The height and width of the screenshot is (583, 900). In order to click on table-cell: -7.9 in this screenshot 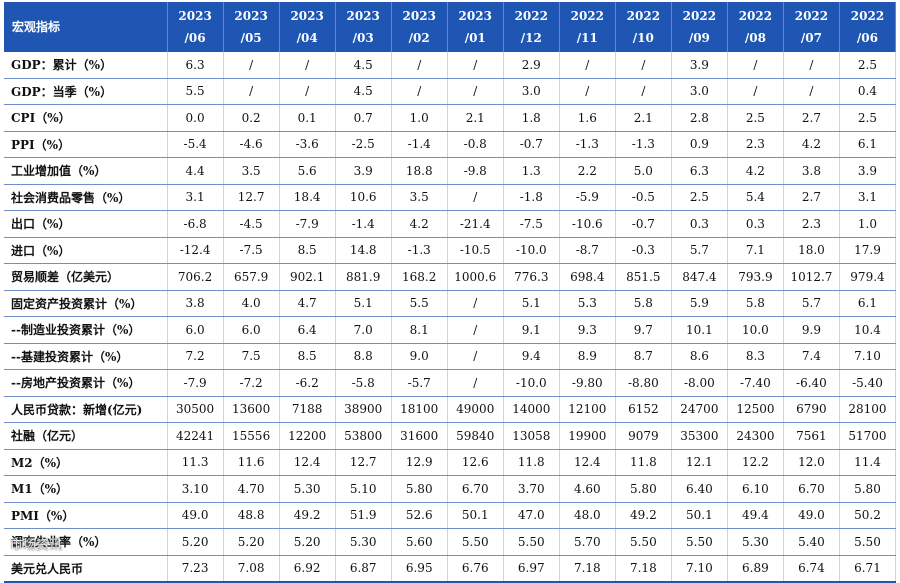, I will do `click(195, 383)`.